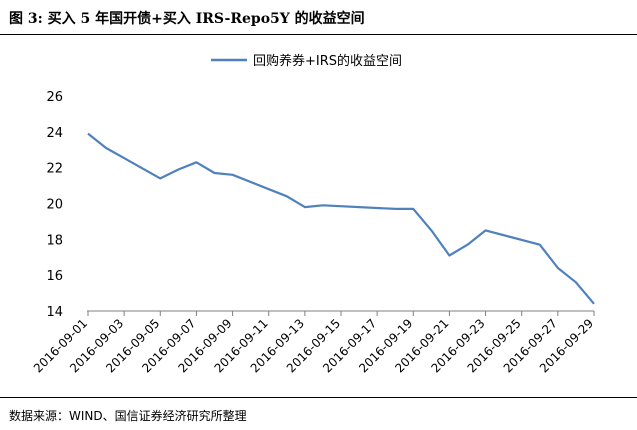 This screenshot has width=637, height=430. Describe the element at coordinates (54, 240) in the screenshot. I see `y-tick-label: 18` at that location.